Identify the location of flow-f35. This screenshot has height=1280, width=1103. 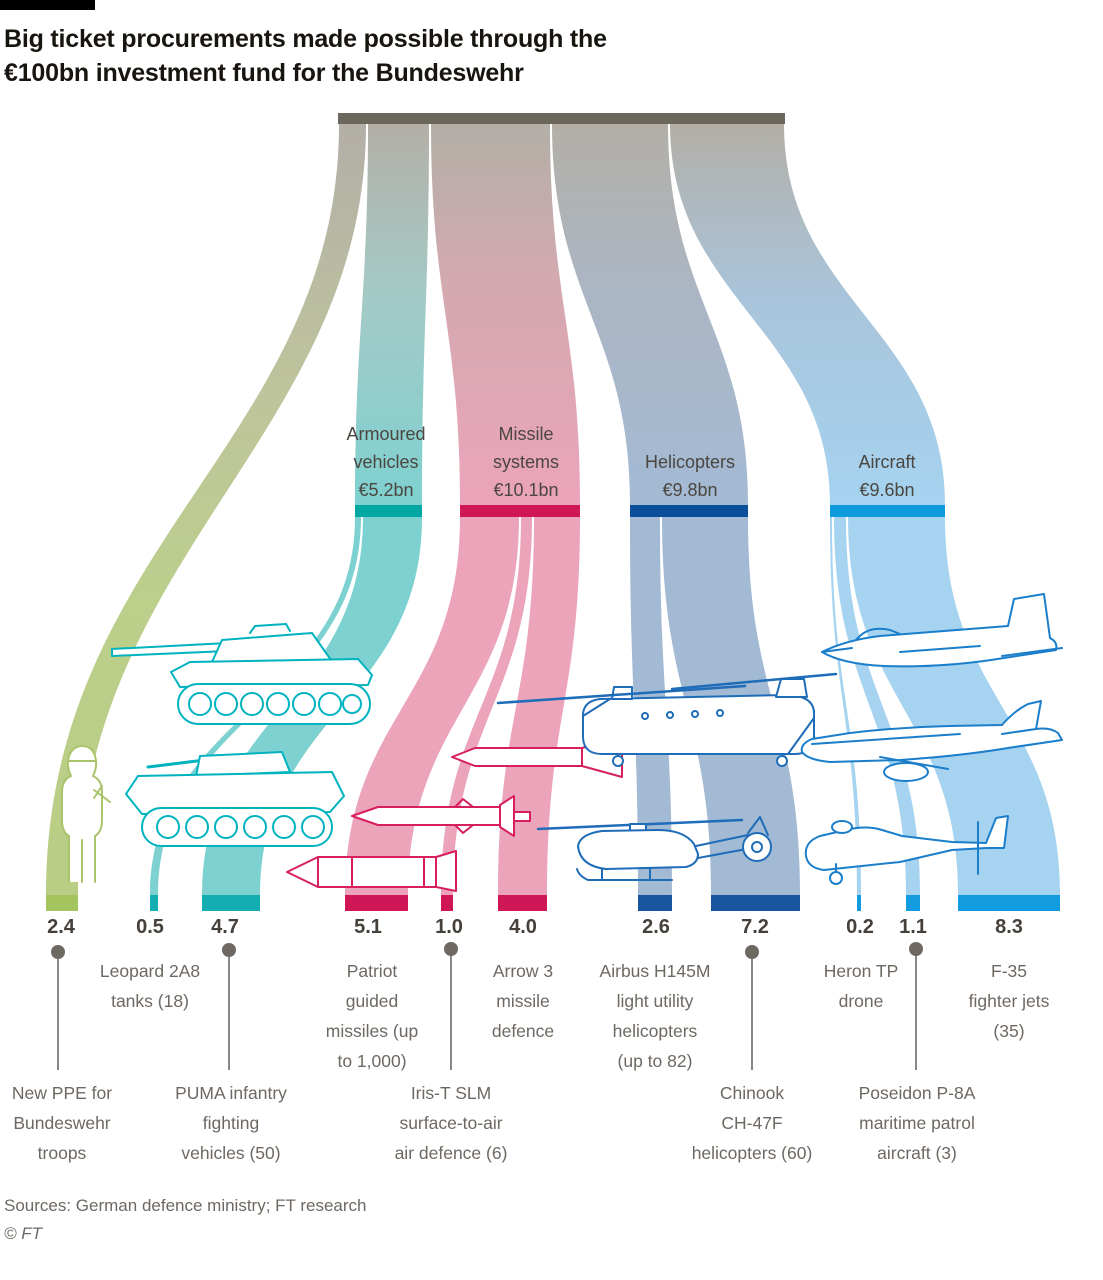
(954, 706).